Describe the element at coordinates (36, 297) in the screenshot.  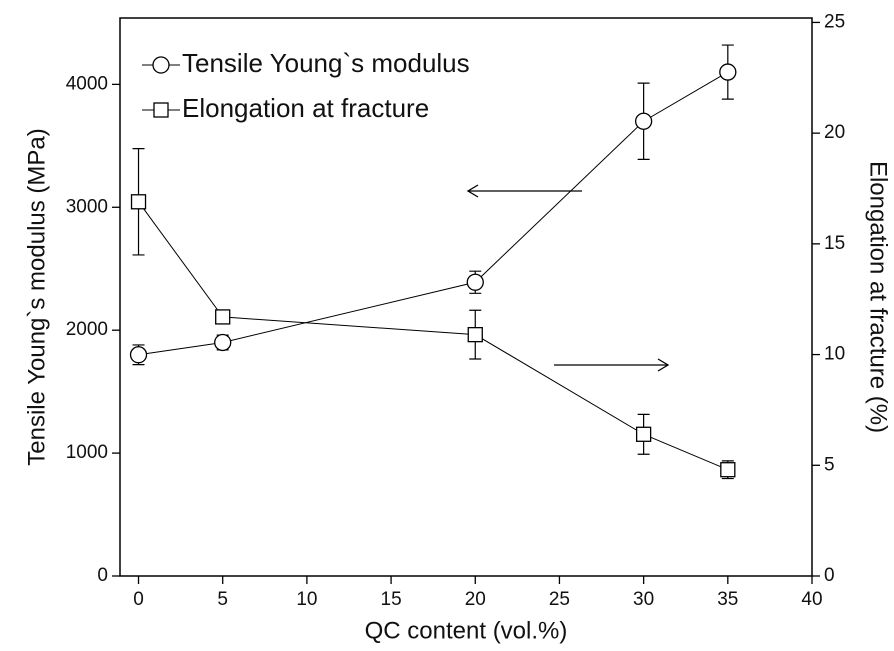
I see `y-axis-label: Tensile Young`s modulus (MPa)` at that location.